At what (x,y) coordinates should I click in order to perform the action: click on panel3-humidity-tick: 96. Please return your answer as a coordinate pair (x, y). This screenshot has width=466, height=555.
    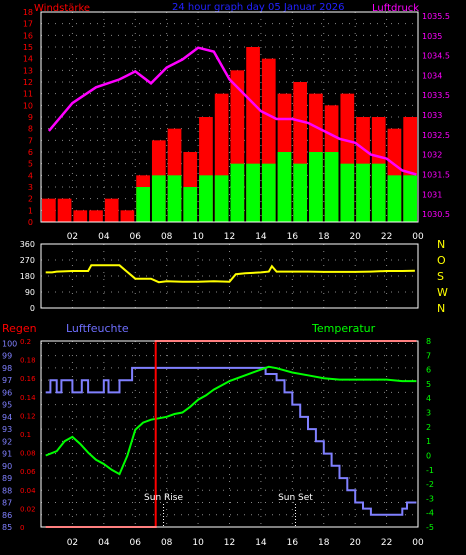
    Looking at the image, I should click on (7, 392).